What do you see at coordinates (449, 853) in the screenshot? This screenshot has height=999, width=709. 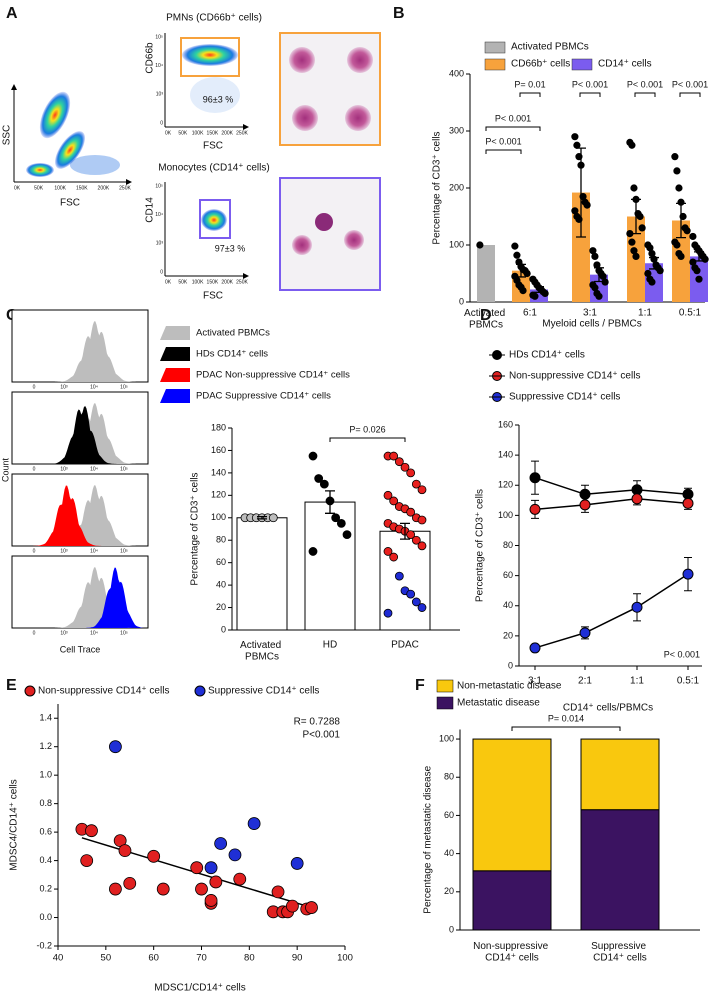 I see `y-tick-label: 40` at bounding box center [449, 853].